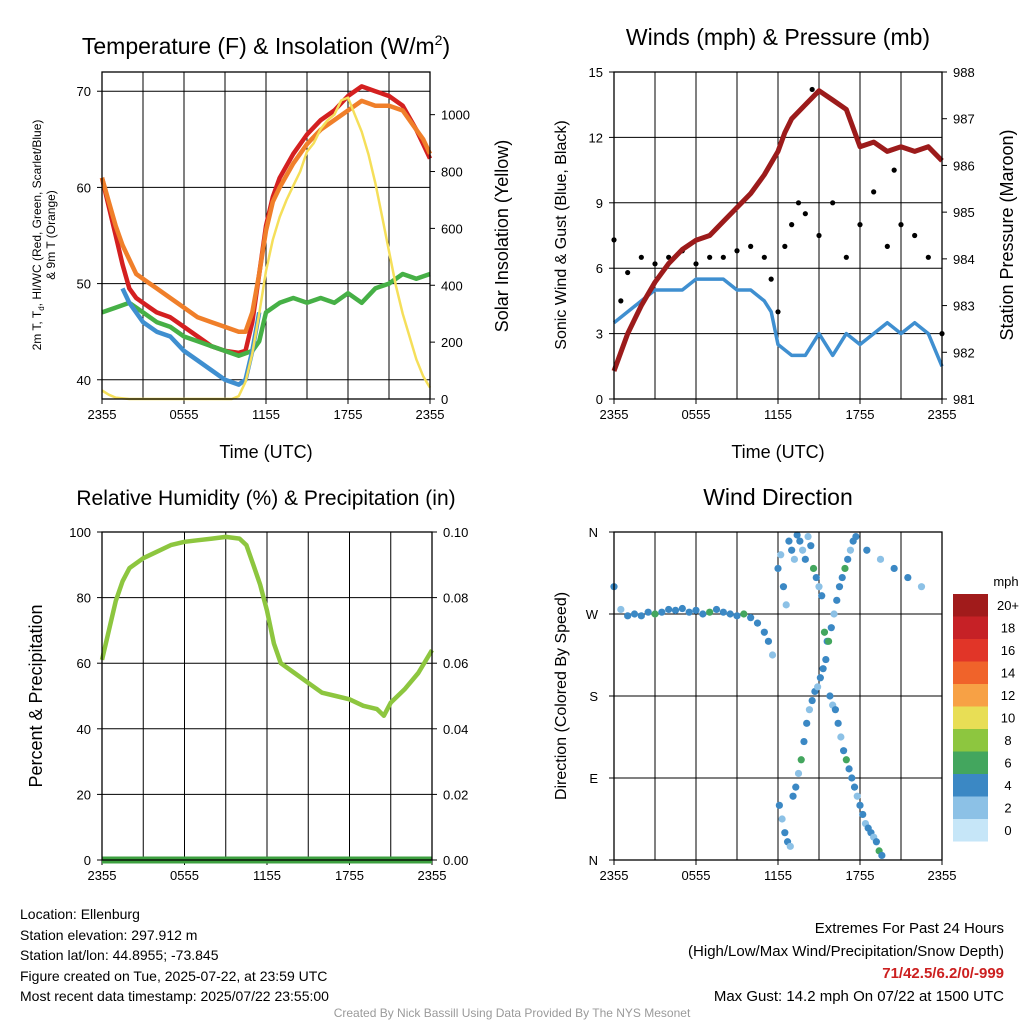  Describe the element at coordinates (455, 598) in the screenshot. I see `precipitation-y2tick-label: 0.08` at that location.